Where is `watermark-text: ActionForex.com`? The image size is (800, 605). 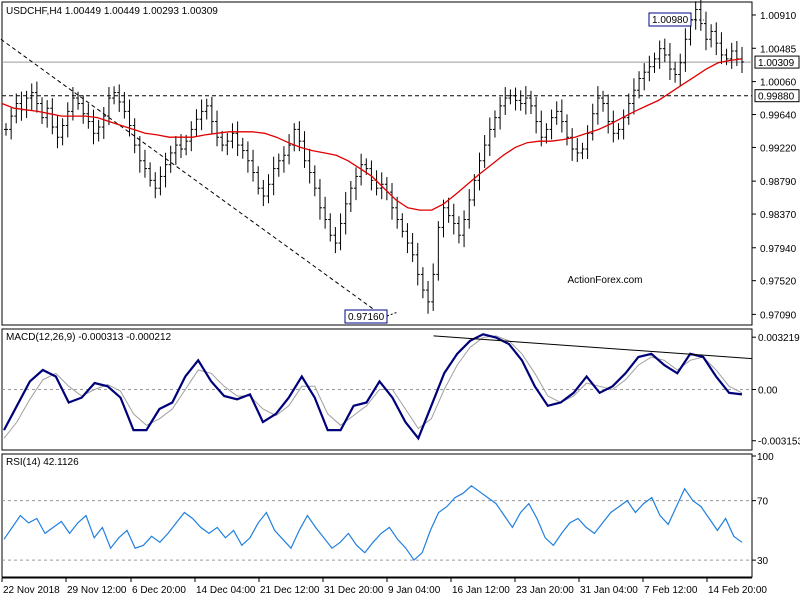 watermark-text: ActionForex.com is located at coordinates (604, 280).